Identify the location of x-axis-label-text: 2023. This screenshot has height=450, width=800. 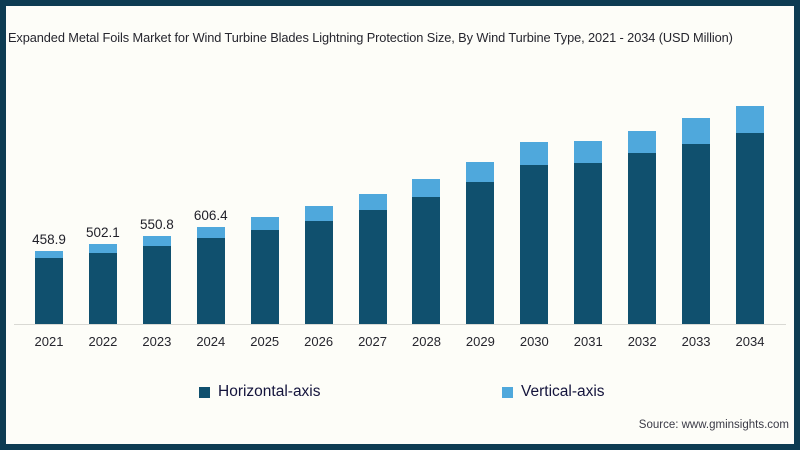
(157, 341).